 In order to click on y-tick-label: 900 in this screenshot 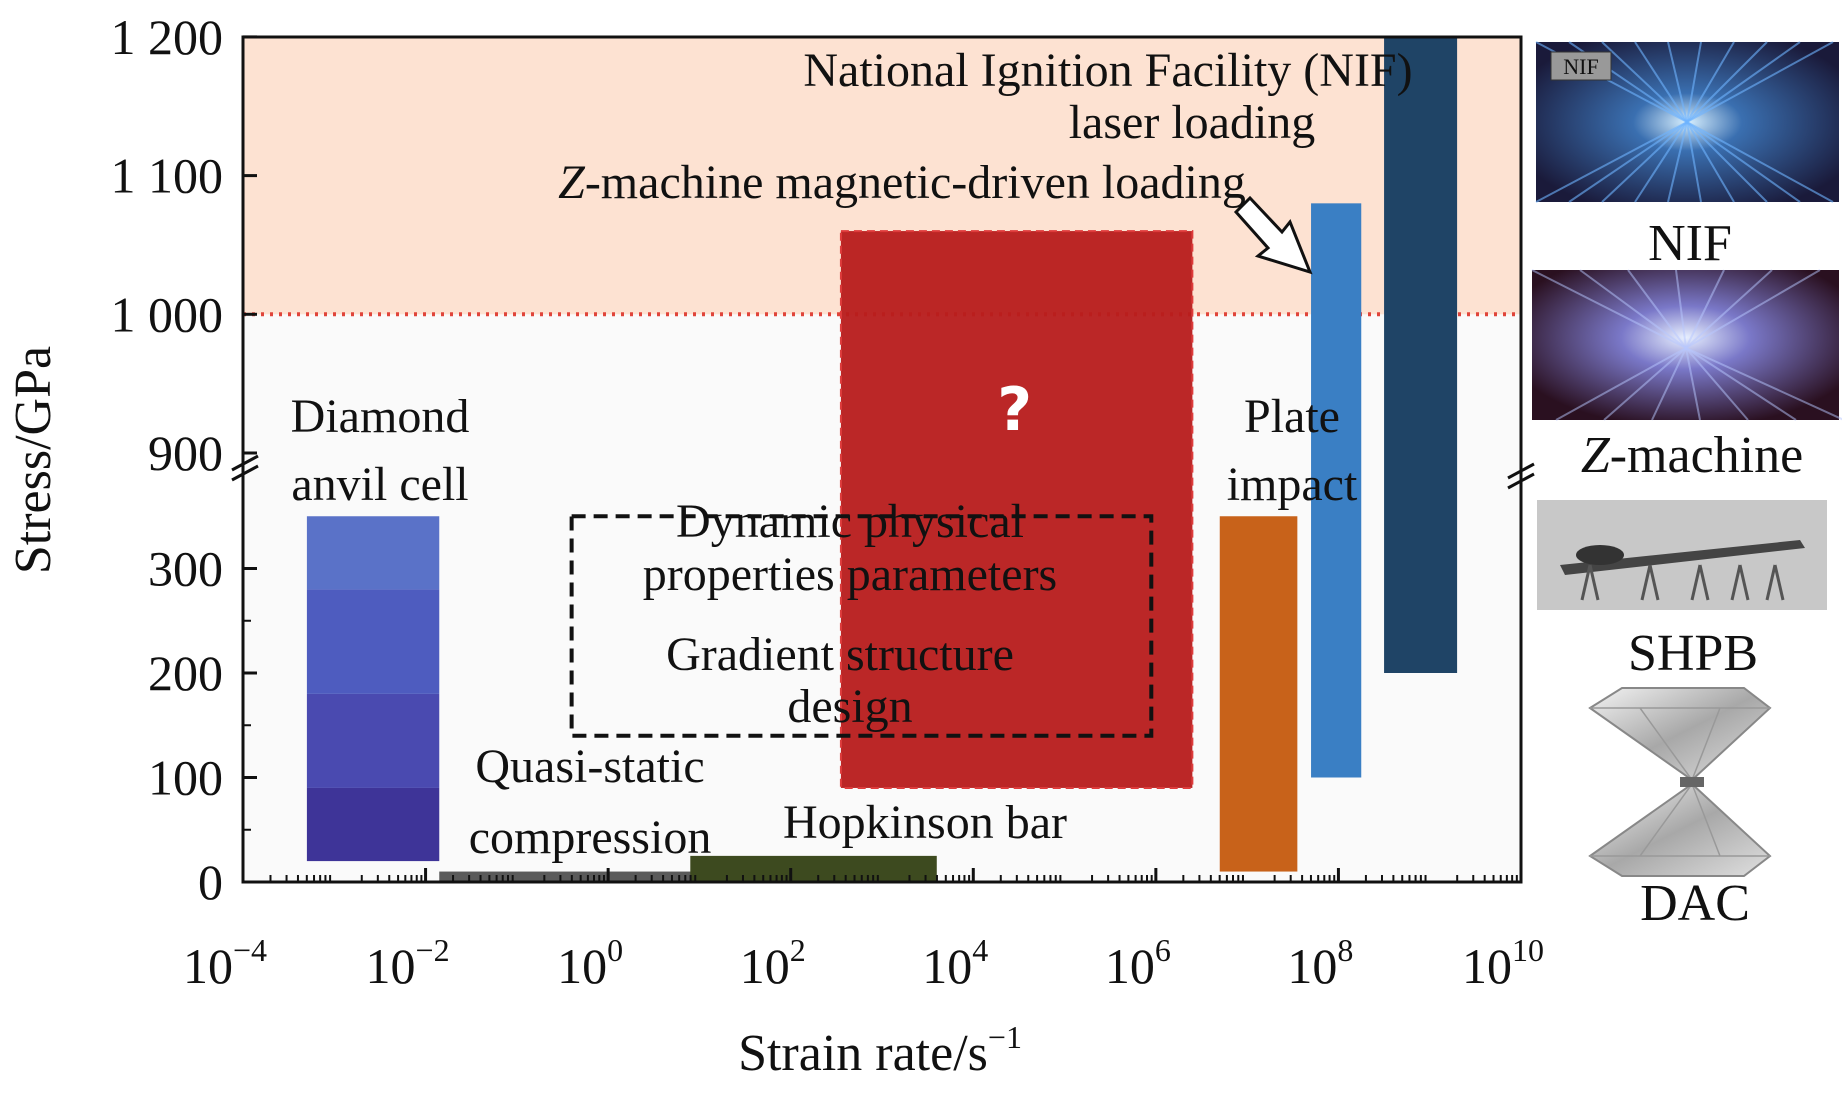, I will do `click(185, 453)`.